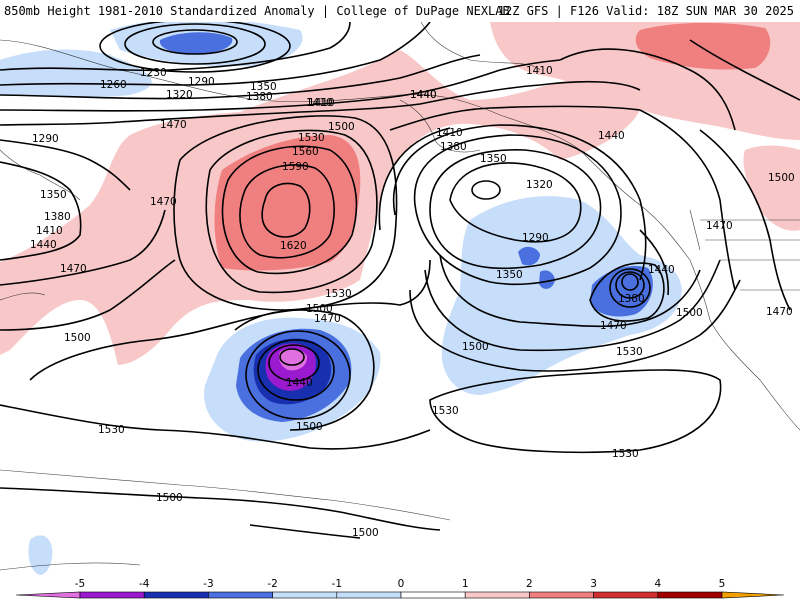  I want to click on positive-anomaly-core, so click(287, 203).